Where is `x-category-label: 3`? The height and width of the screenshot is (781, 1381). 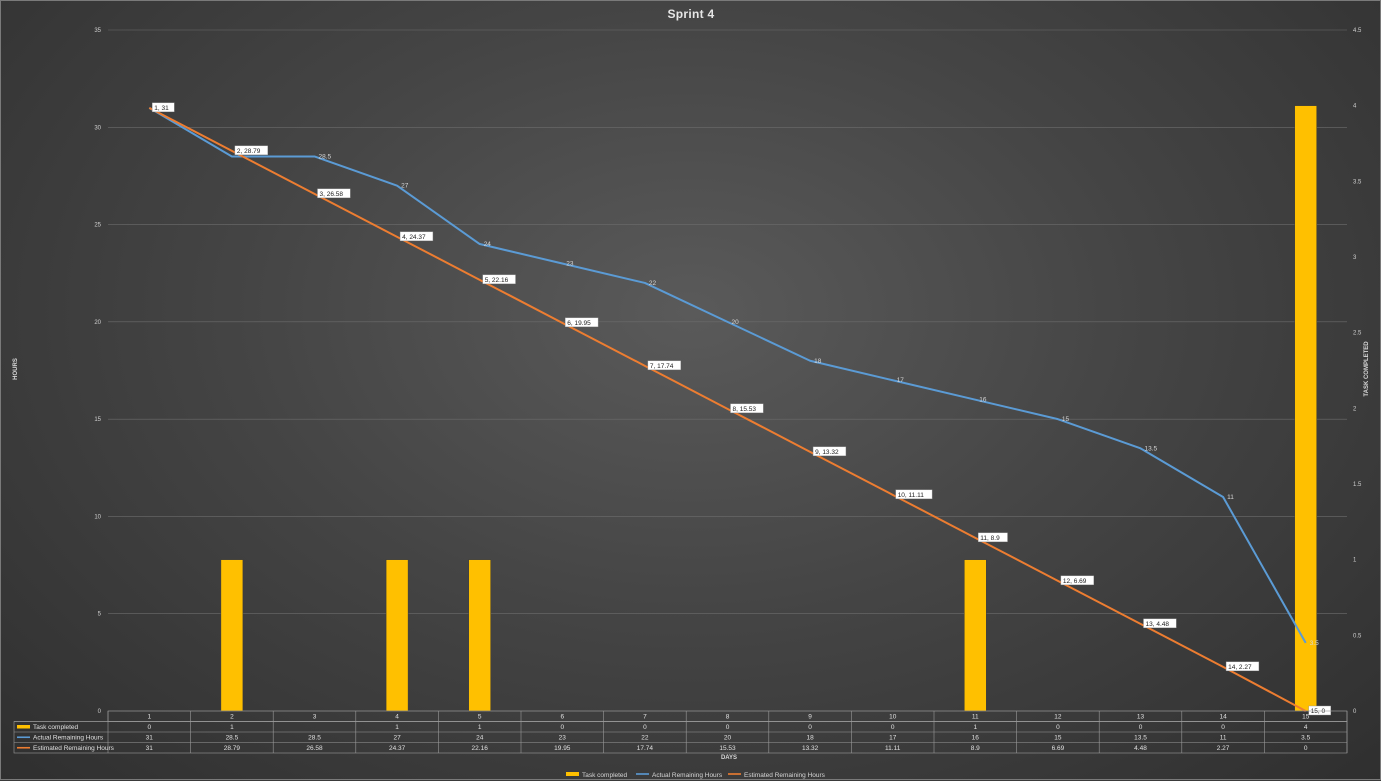
x-category-label: 3 is located at coordinates (315, 717).